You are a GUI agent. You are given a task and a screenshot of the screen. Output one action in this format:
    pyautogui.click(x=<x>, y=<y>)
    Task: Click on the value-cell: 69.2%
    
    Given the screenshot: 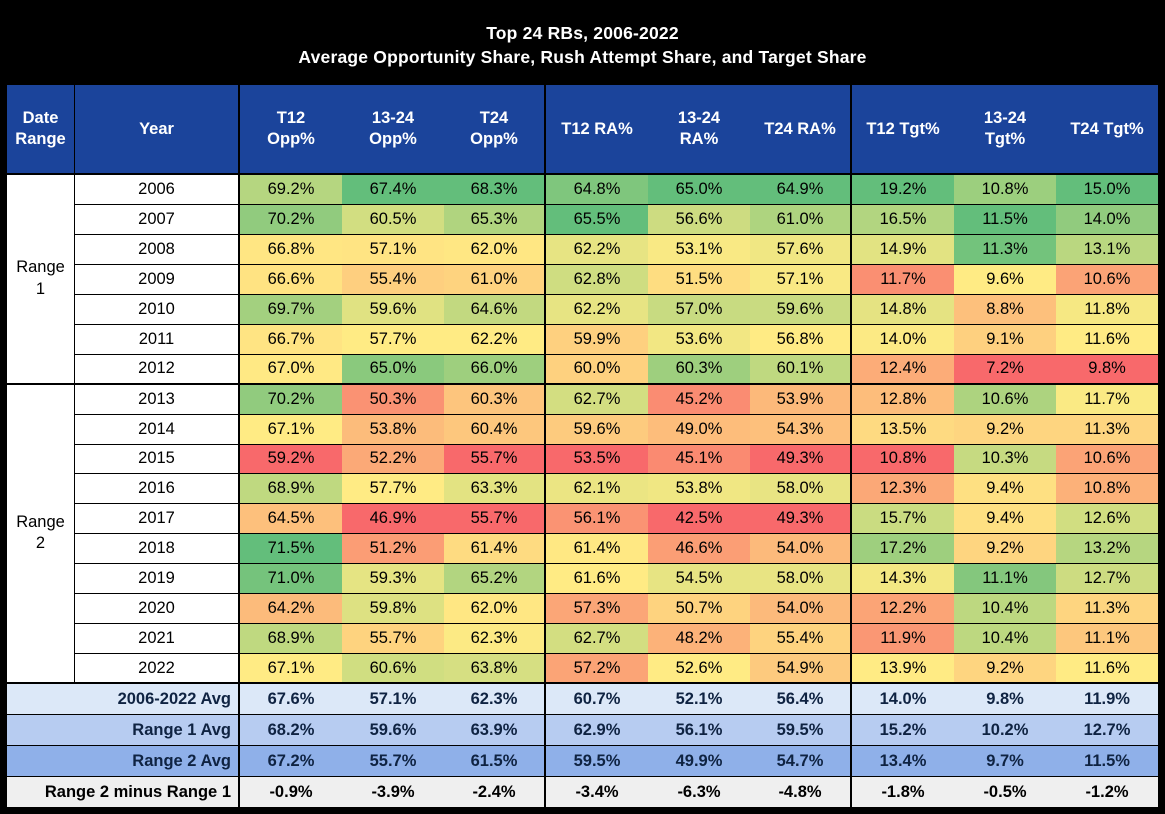 What is the action you would take?
    pyautogui.click(x=291, y=190)
    